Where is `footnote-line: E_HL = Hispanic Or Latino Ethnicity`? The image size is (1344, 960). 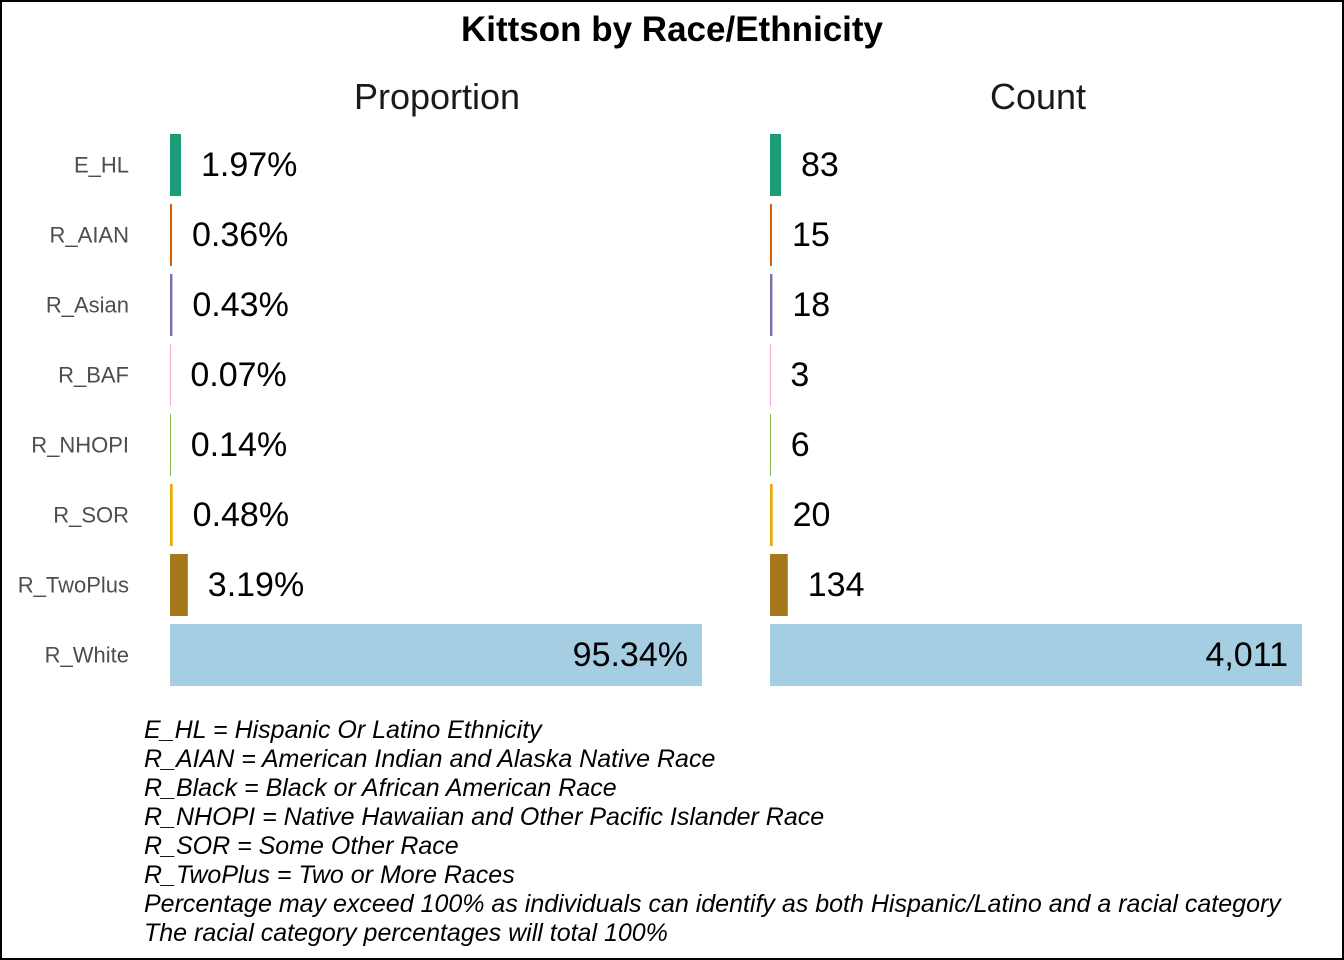
footnote-line: E_HL = Hispanic Or Latino Ethnicity is located at coordinates (343, 730).